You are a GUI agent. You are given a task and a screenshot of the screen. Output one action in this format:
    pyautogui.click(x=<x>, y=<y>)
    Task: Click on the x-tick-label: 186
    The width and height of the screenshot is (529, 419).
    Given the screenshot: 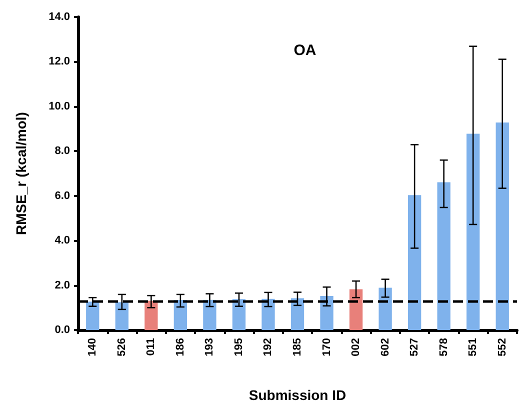 What is the action you would take?
    pyautogui.click(x=180, y=347)
    